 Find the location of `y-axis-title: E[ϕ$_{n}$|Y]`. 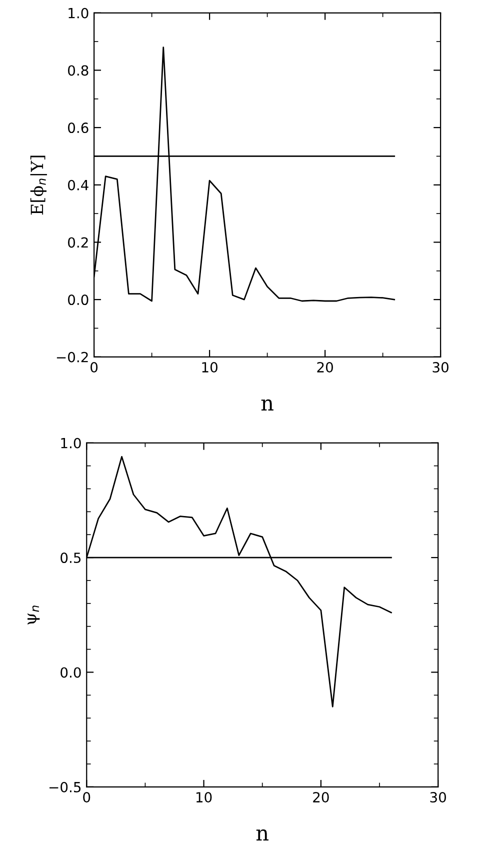

y-axis-title: E[ϕ$_{n}$|Y] is located at coordinates (38, 185).